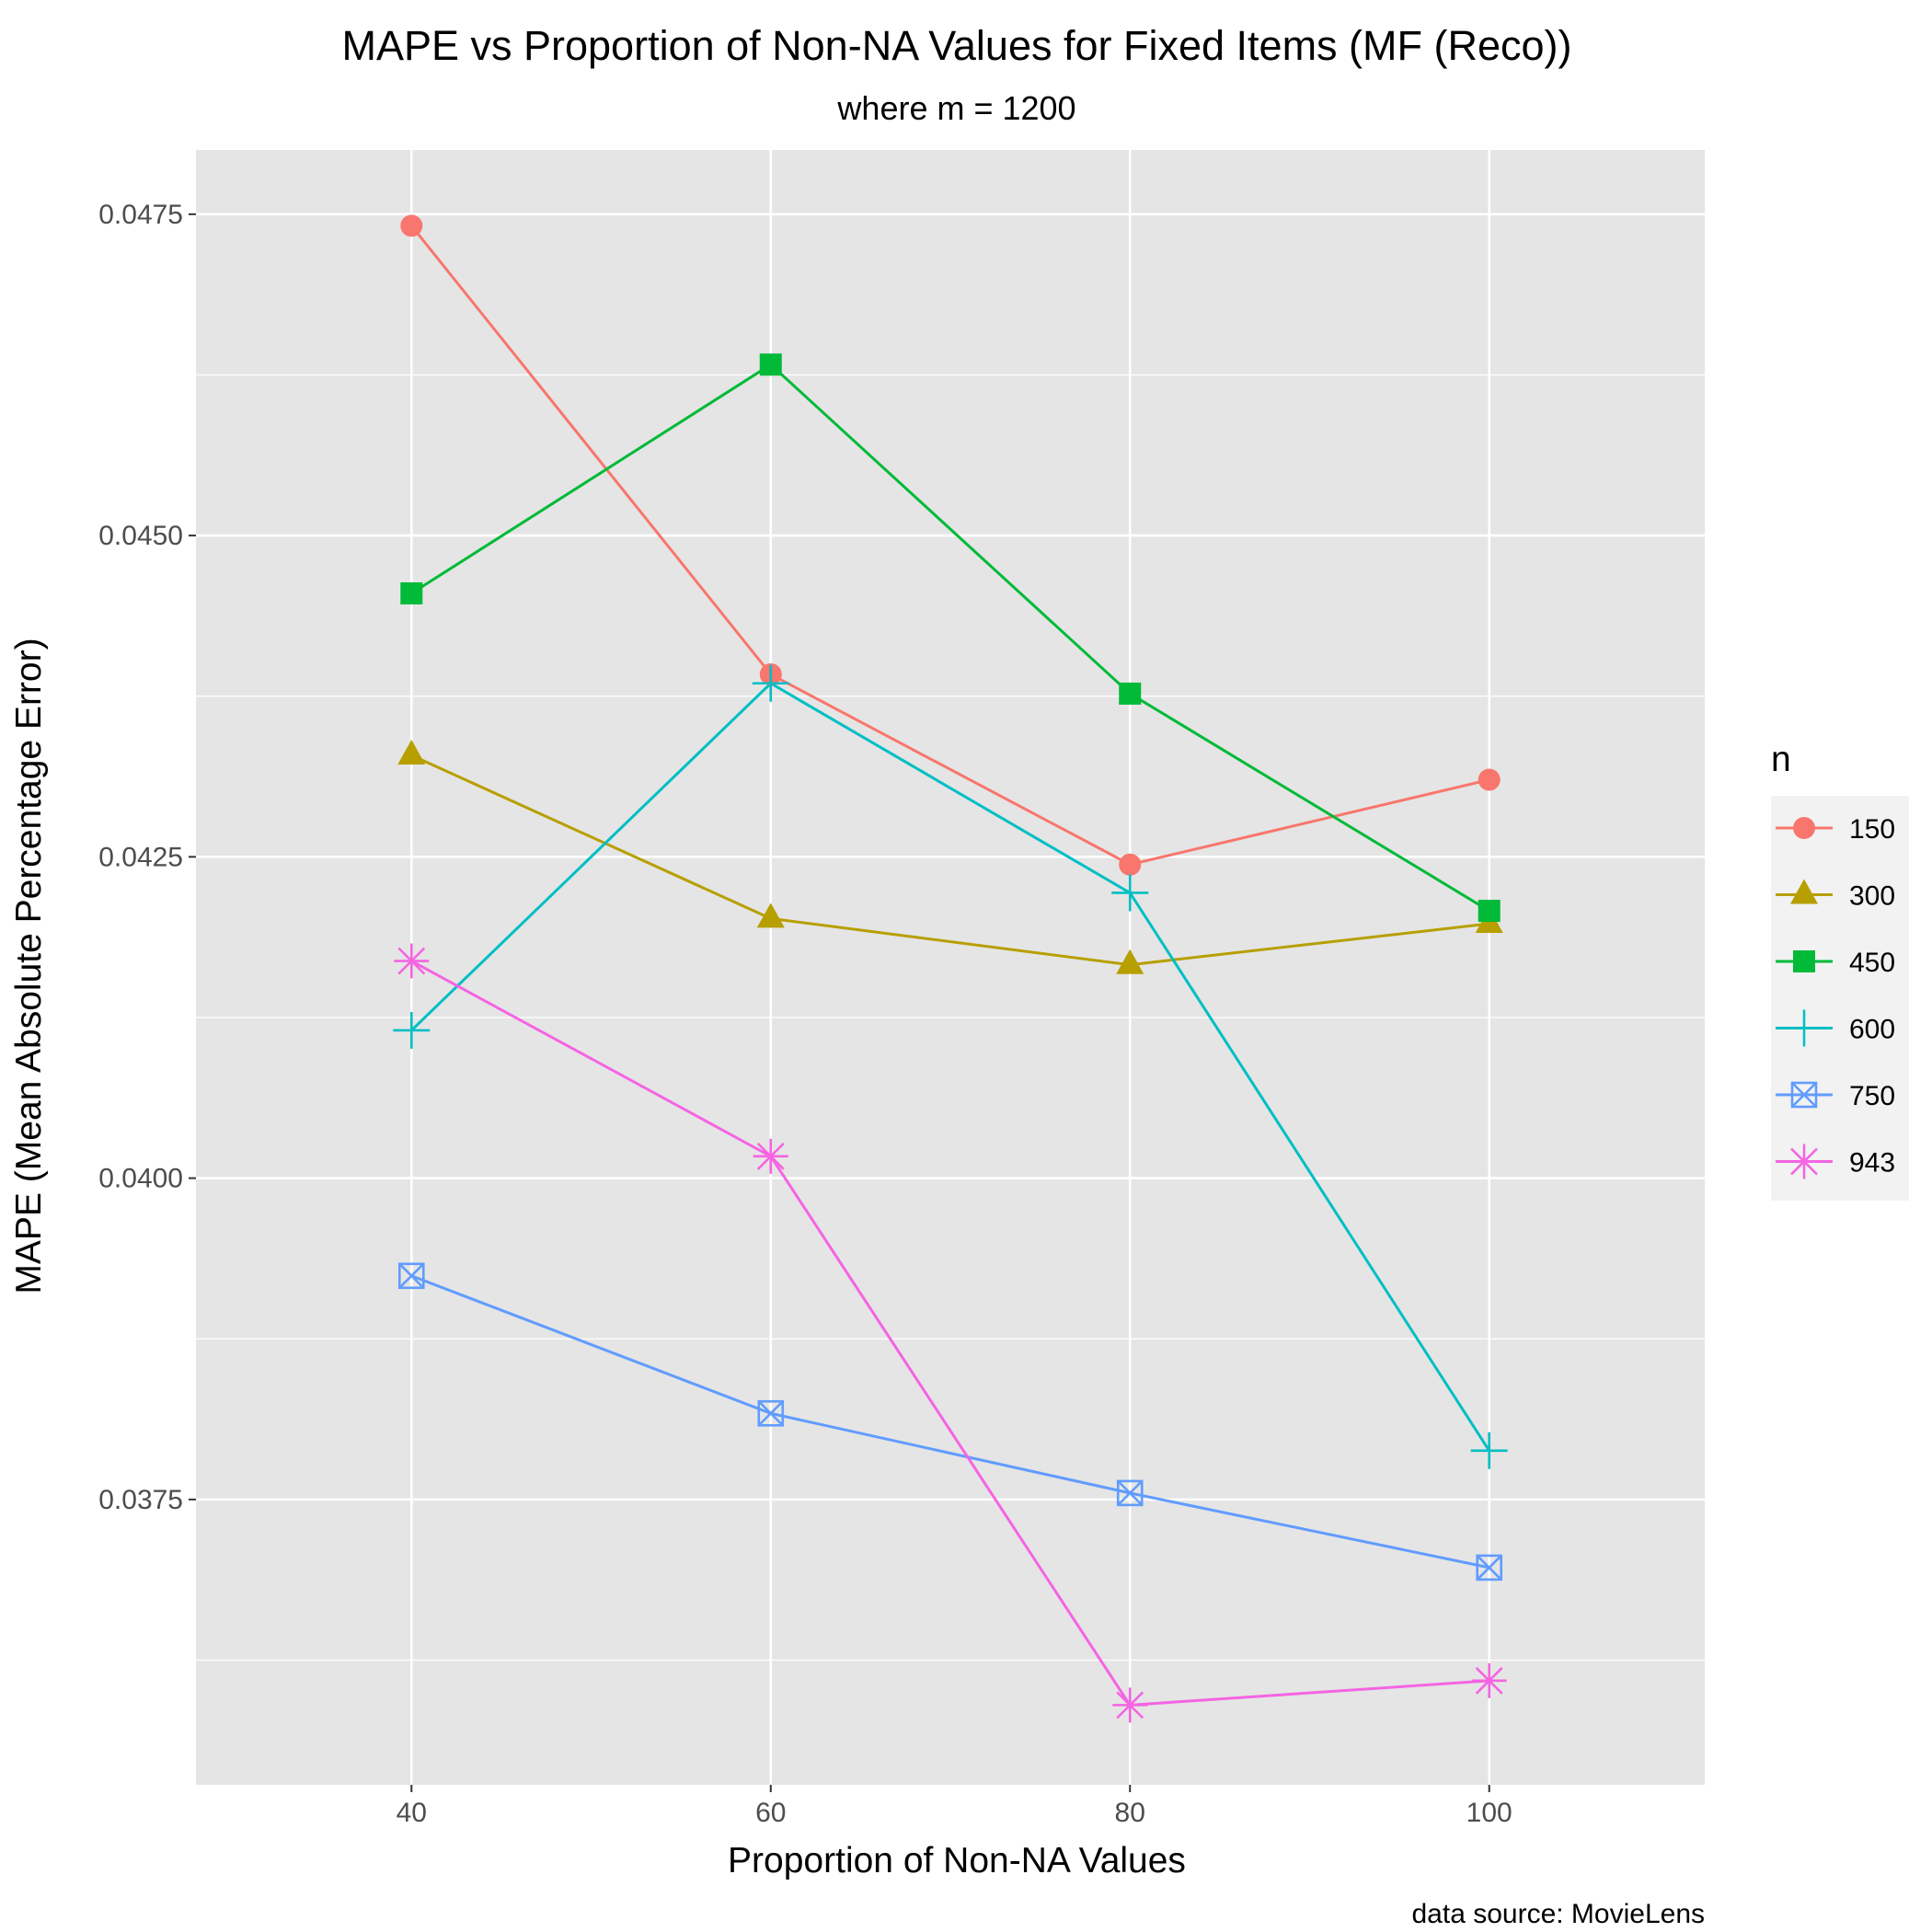  What do you see at coordinates (1835, 895) in the screenshot?
I see `legend-item-300: 300` at bounding box center [1835, 895].